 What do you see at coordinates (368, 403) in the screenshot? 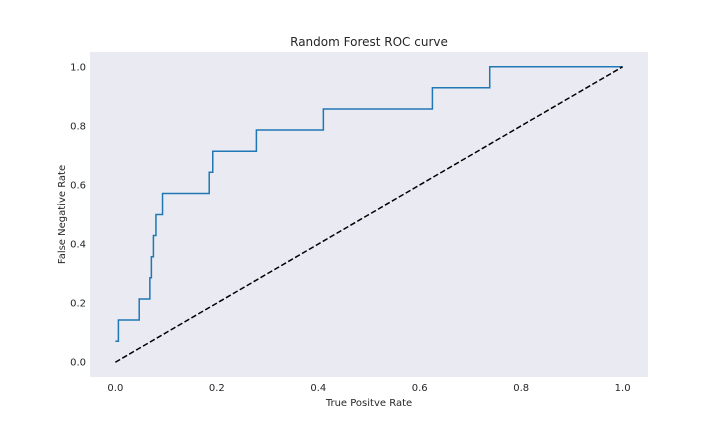
I see `x-axis-label: True Positve Rate` at bounding box center [368, 403].